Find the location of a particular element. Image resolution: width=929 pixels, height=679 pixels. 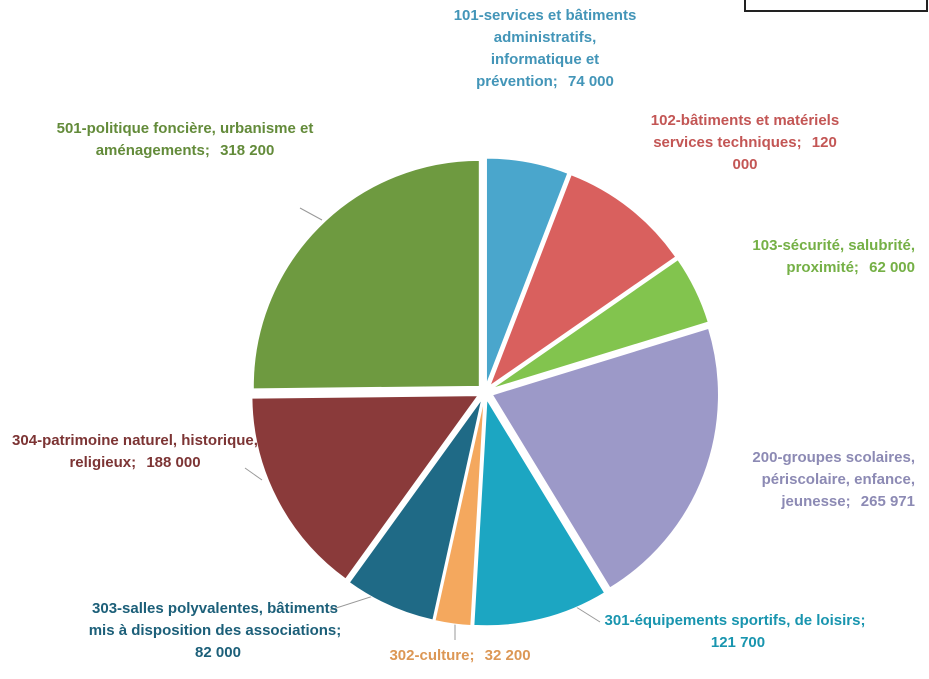

value-label: 120 000 is located at coordinates (784, 153).